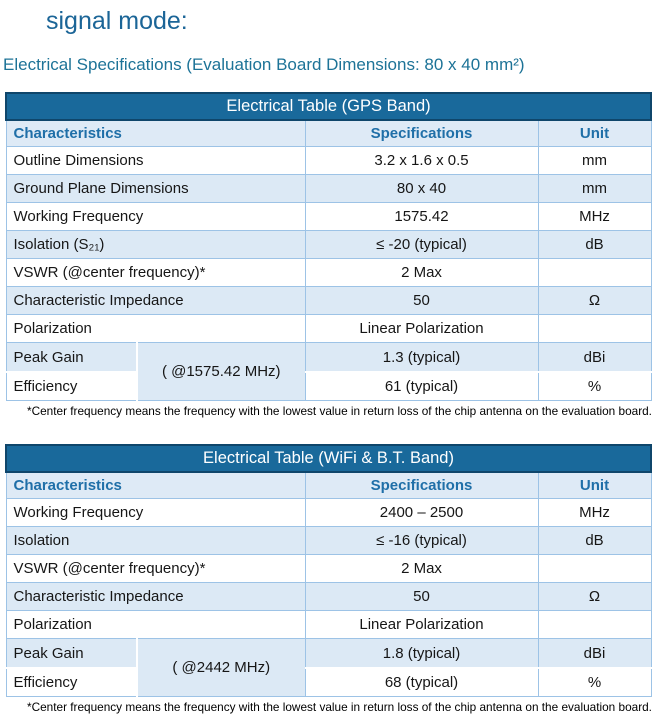 This screenshot has height=721, width=672. What do you see at coordinates (155, 160) in the screenshot?
I see `characteristic-cell: Outline Dimensions` at bounding box center [155, 160].